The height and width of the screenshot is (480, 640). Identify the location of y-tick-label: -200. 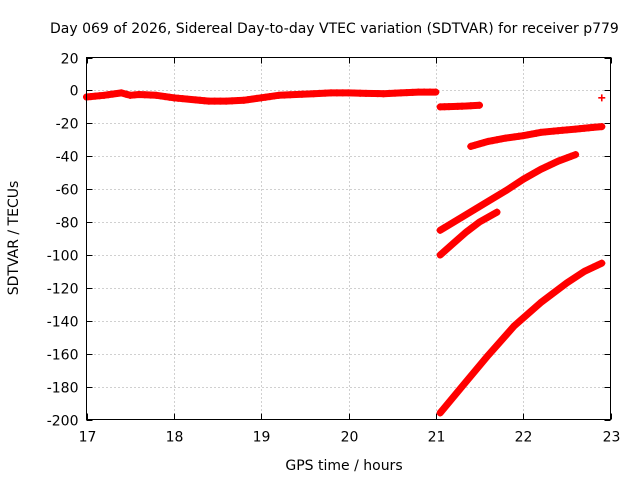
(63, 422).